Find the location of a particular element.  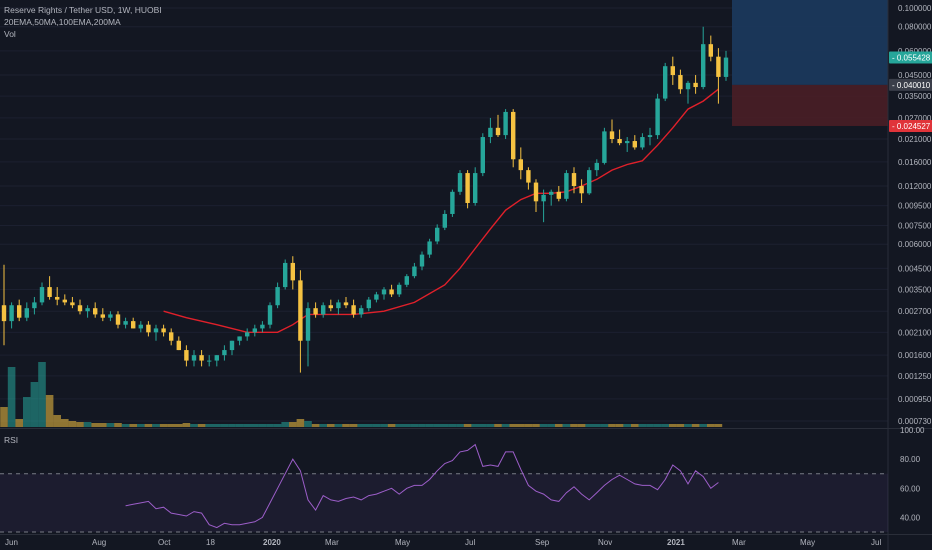

price-tick-label: 0.012000 is located at coordinates (915, 186).